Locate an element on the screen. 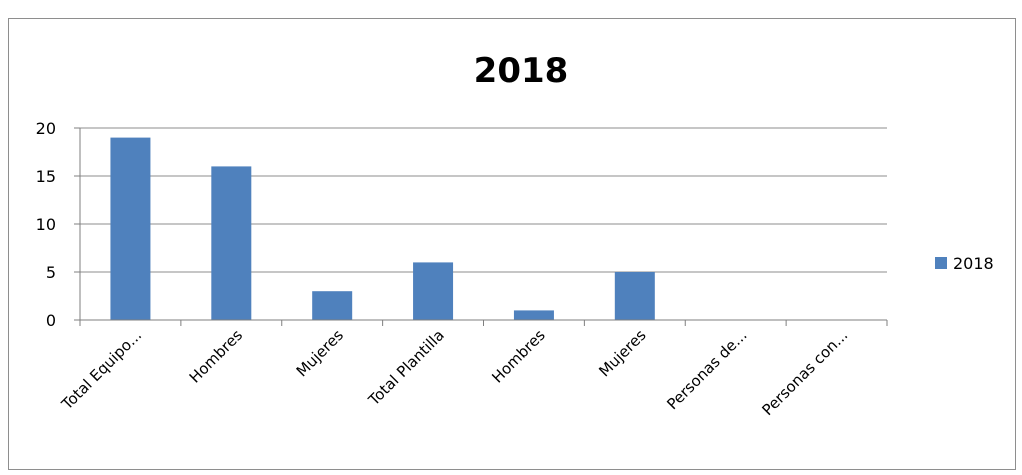 The width and height of the screenshot is (1022, 475). legend-label: 2018 is located at coordinates (973, 263).